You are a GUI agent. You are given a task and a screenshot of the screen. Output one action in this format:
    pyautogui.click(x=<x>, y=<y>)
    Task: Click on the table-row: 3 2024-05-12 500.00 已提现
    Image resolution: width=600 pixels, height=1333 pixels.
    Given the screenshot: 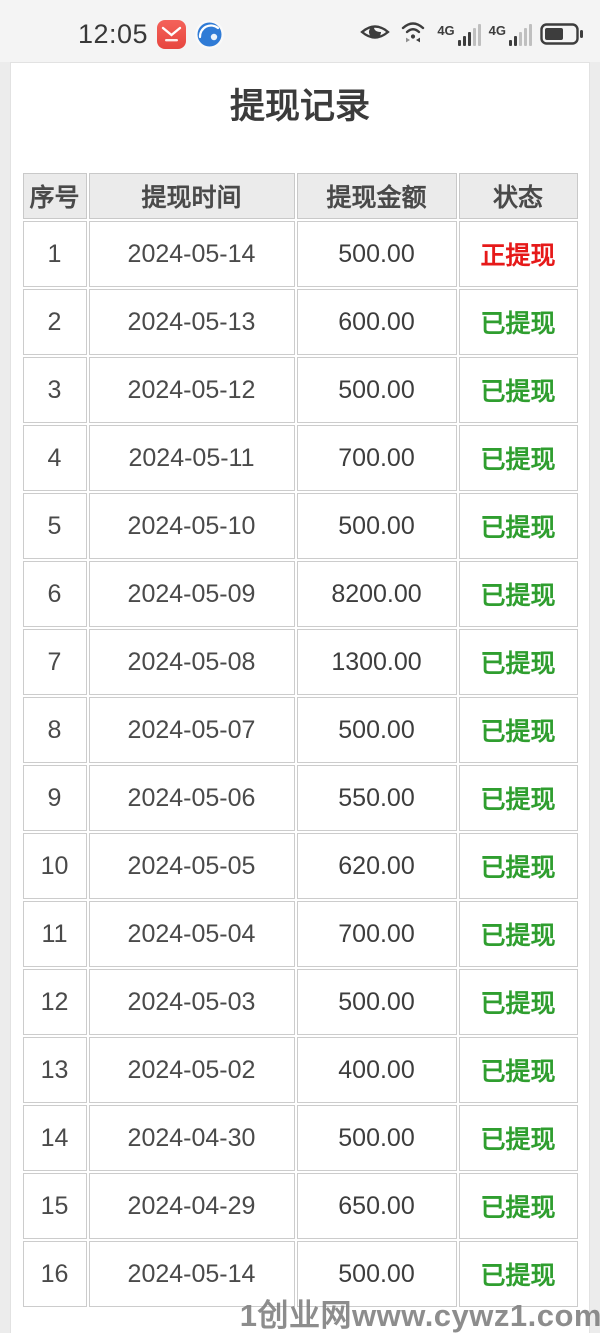 What is the action you would take?
    pyautogui.click(x=300, y=390)
    